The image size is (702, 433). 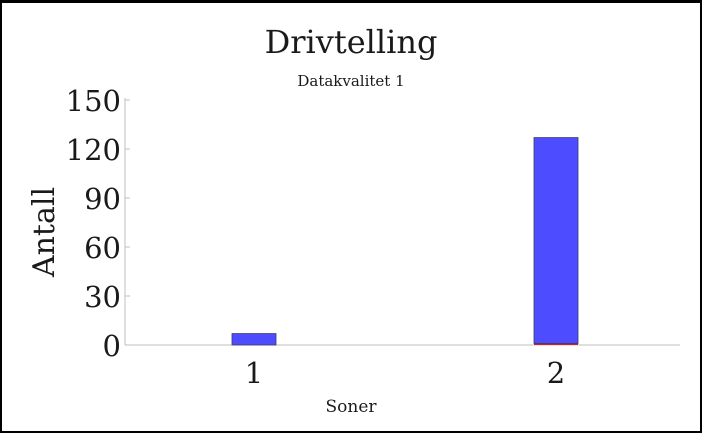 I want to click on y-tick-label: 0, so click(x=112, y=346).